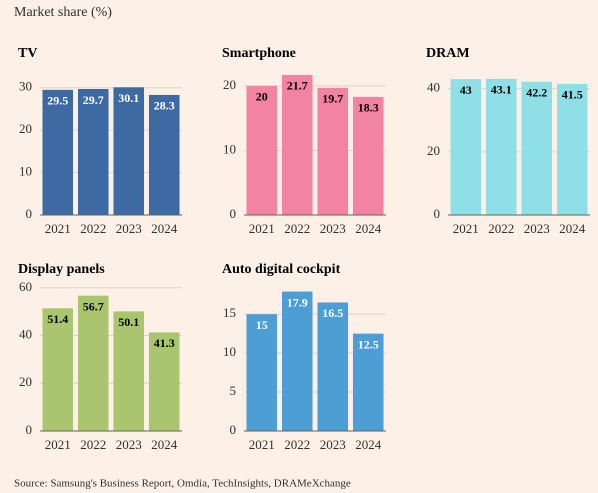 The image size is (598, 493). What do you see at coordinates (61, 269) in the screenshot?
I see `panel-title: Display panels` at bounding box center [61, 269].